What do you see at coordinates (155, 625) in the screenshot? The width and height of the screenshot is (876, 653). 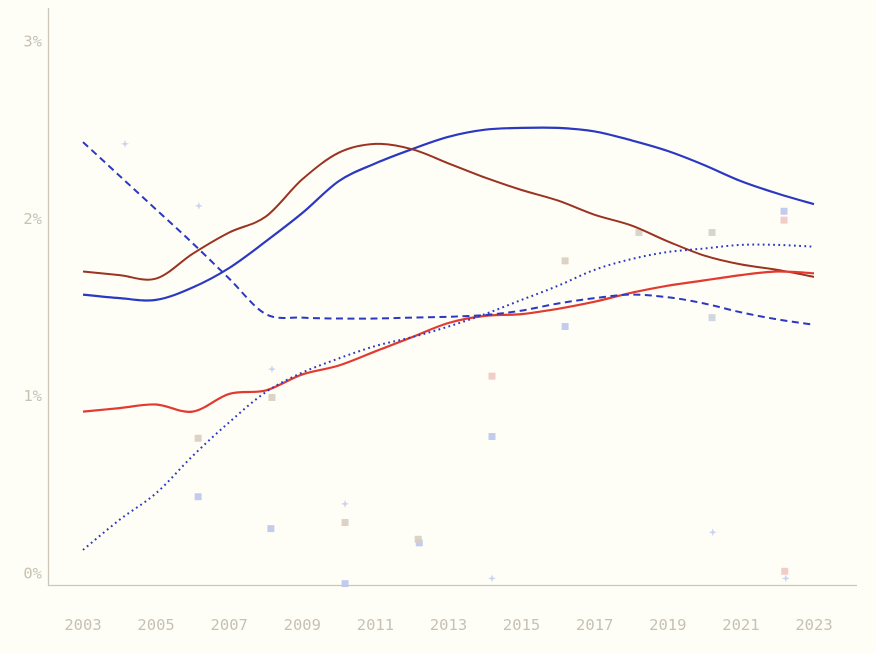 I see `x-tick-label: 2005` at bounding box center [155, 625].